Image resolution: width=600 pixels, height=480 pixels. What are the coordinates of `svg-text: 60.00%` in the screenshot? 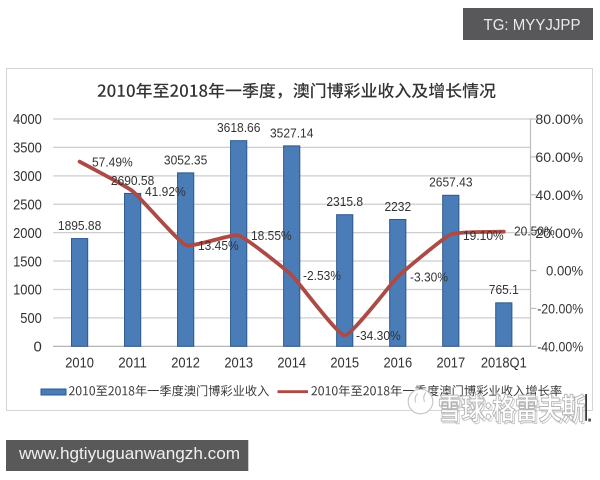 It's located at (559, 157).